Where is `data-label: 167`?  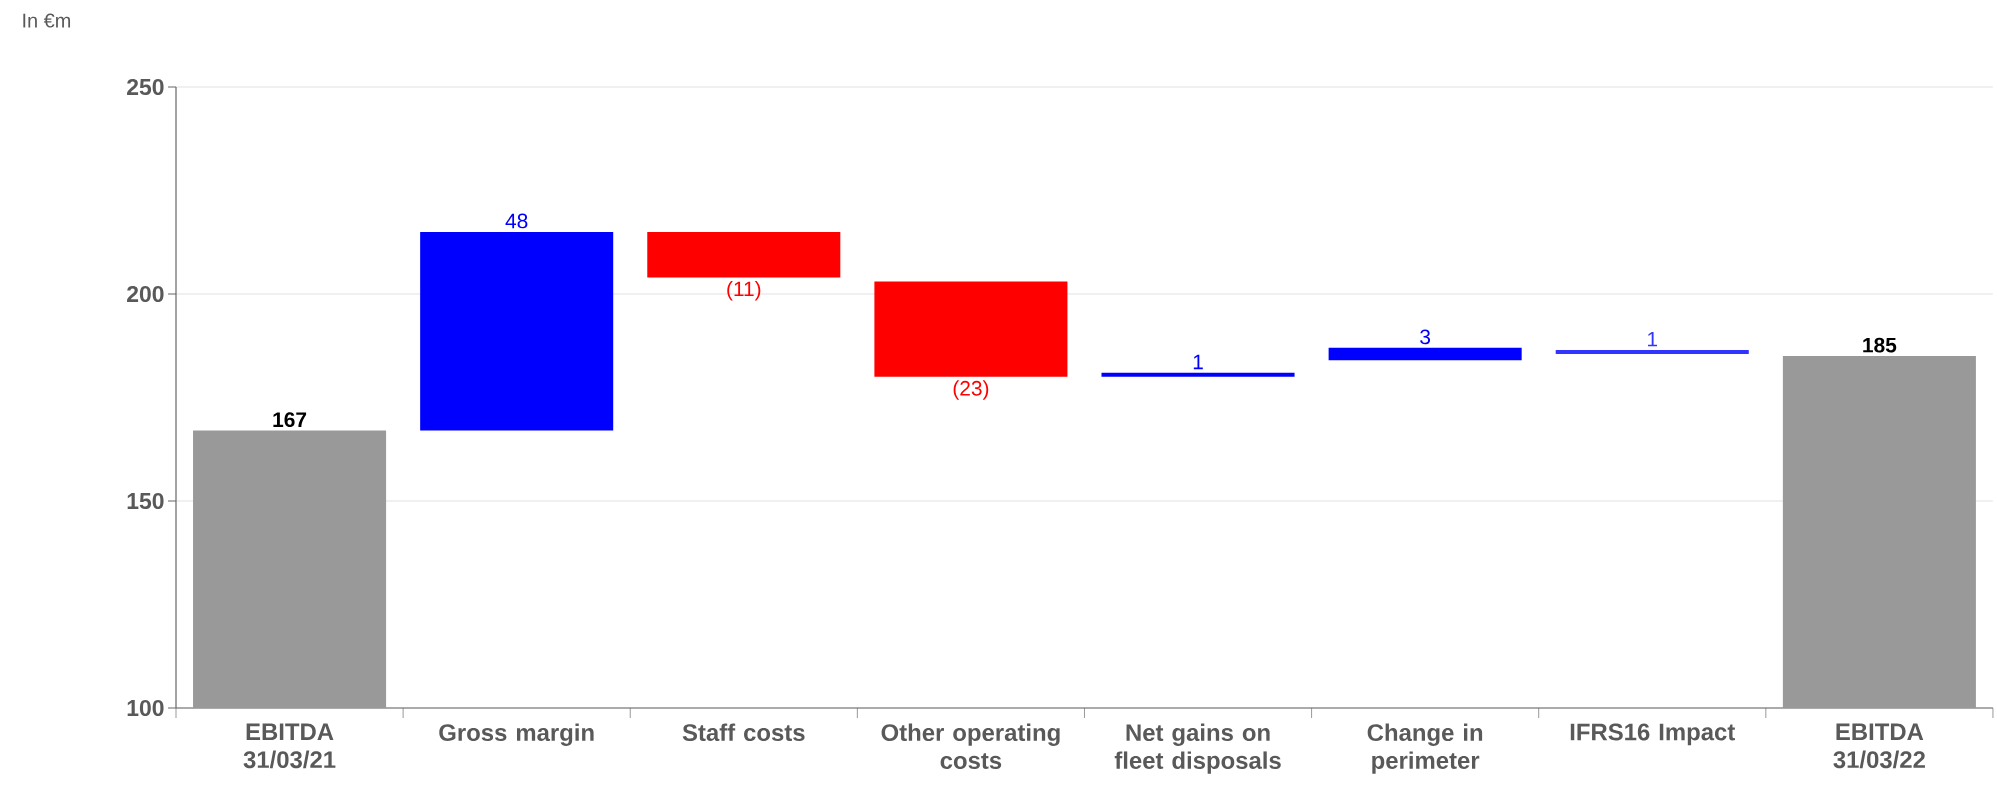 data-label: 167 is located at coordinates (290, 420).